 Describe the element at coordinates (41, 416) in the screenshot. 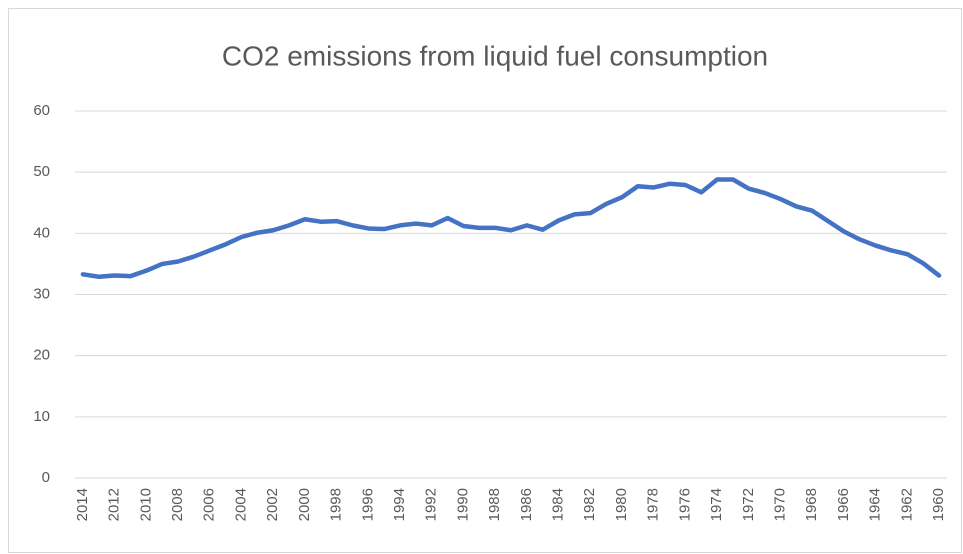

I see `y-tick-label: 10` at that location.